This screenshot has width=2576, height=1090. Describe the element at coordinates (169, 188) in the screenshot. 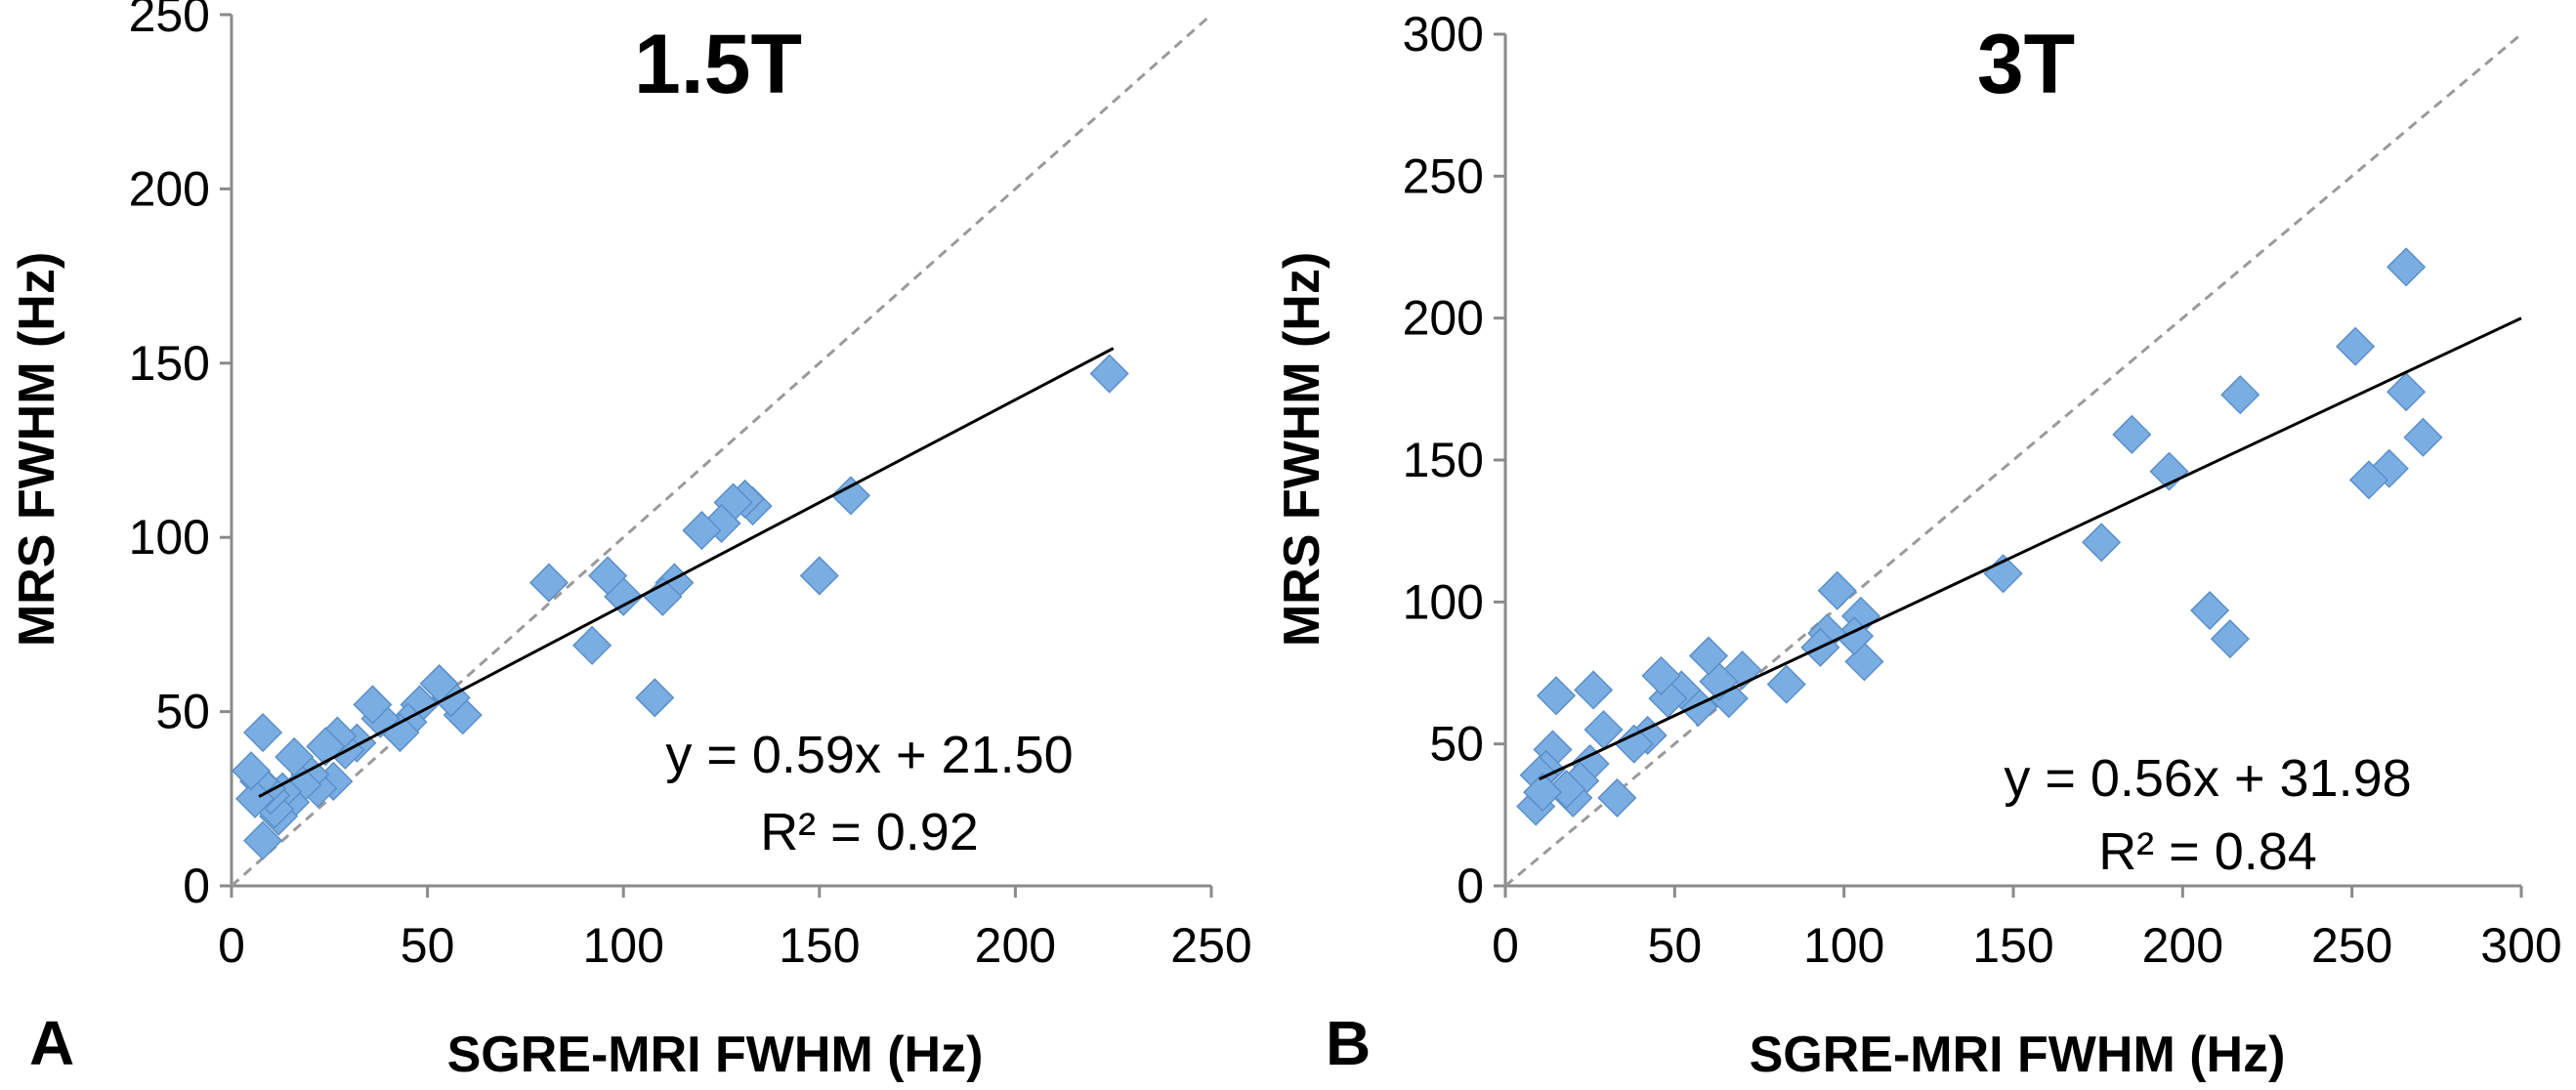

I see `panel-a-y-tick-label: 200` at that location.